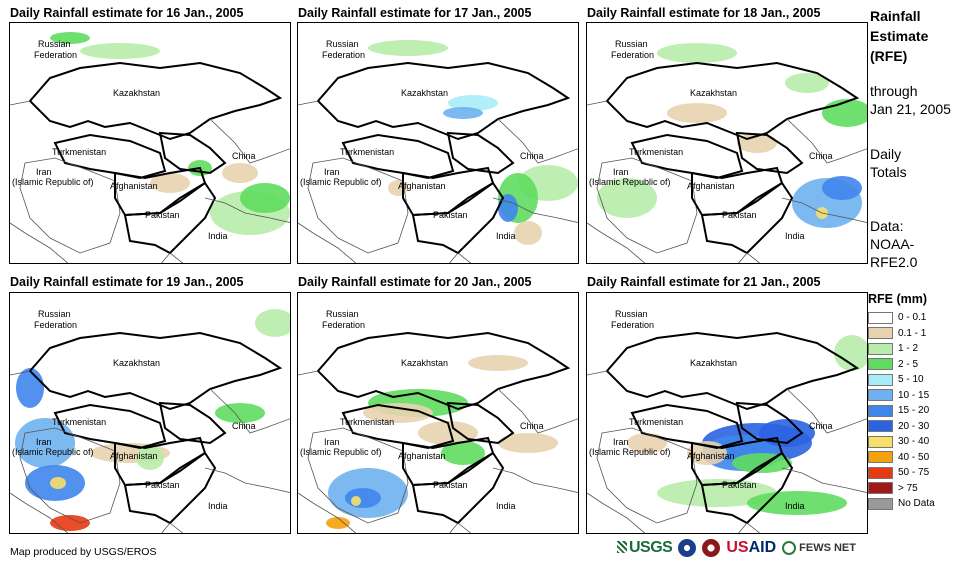 The height and width of the screenshot is (570, 965). What do you see at coordinates (749, 257) in the screenshot?
I see `coastE-border` at bounding box center [749, 257].